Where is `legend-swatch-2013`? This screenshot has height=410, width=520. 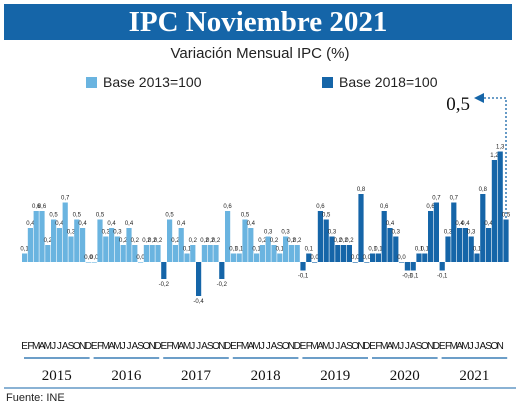
legend-swatch-2013 is located at coordinates (91, 82).